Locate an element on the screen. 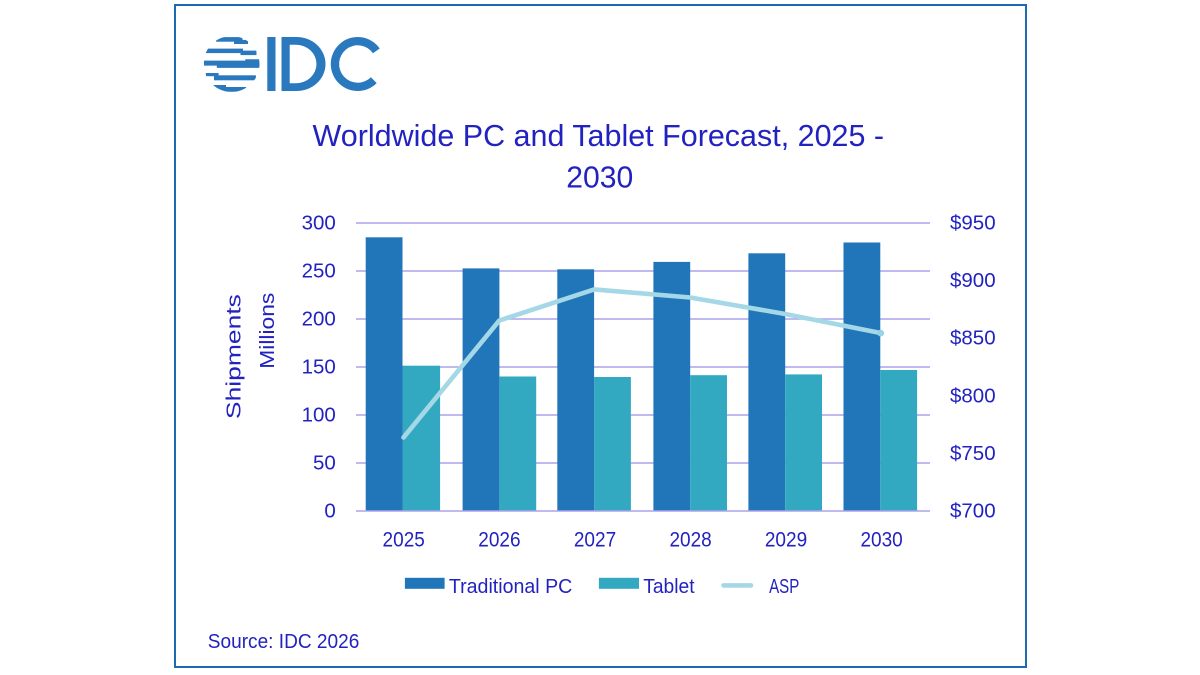  svg-text: 50 is located at coordinates (324, 463).